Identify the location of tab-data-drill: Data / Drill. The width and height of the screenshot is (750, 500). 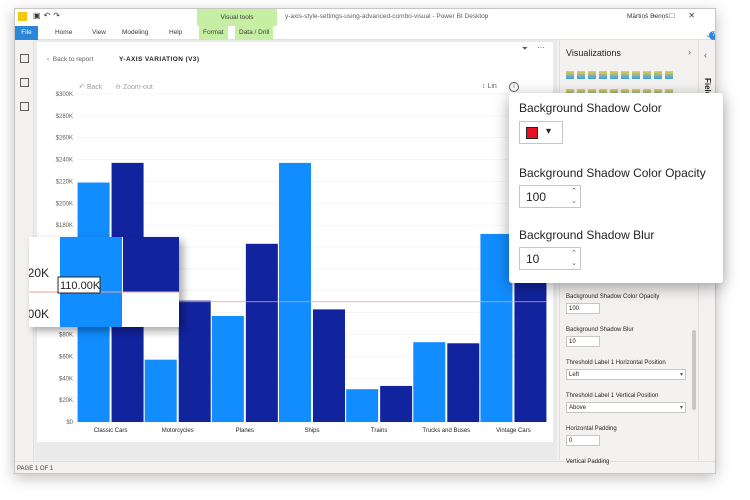
(254, 33).